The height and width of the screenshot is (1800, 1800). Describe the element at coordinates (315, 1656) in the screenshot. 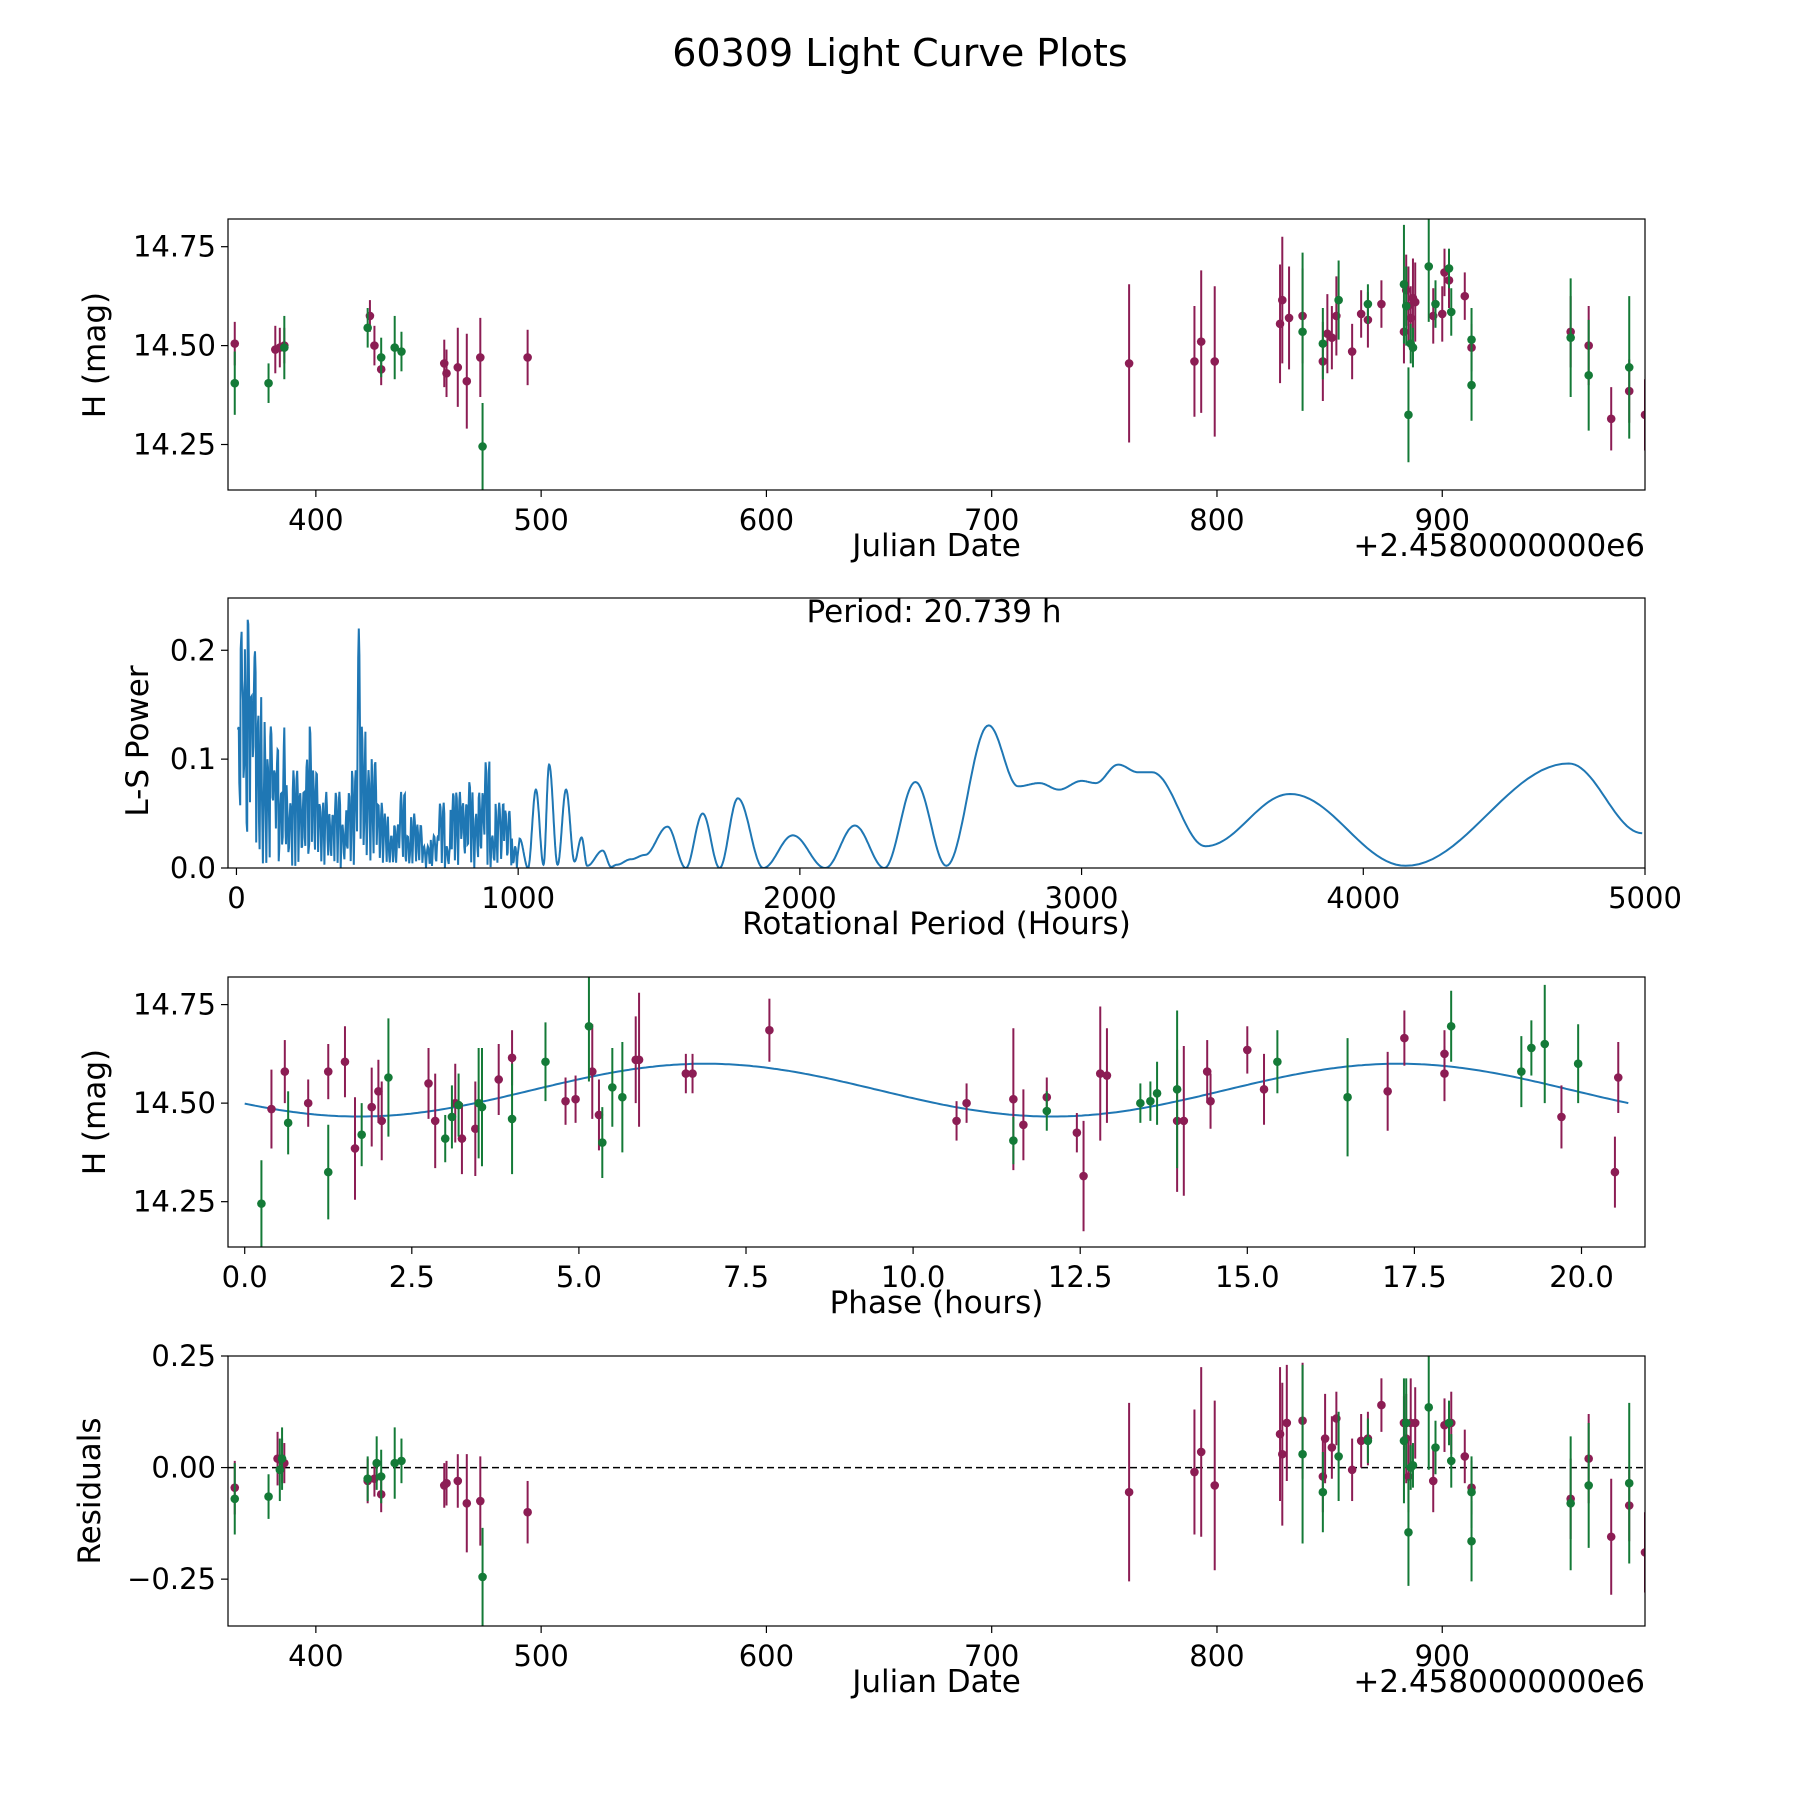

I see `residuals-xtick-label: 400` at that location.